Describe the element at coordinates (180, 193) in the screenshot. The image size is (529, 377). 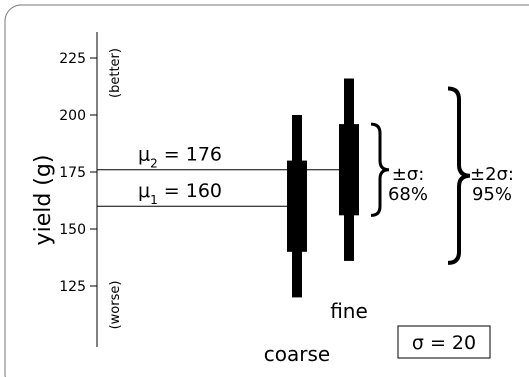
I see `mean-label: μ1 = 160` at that location.